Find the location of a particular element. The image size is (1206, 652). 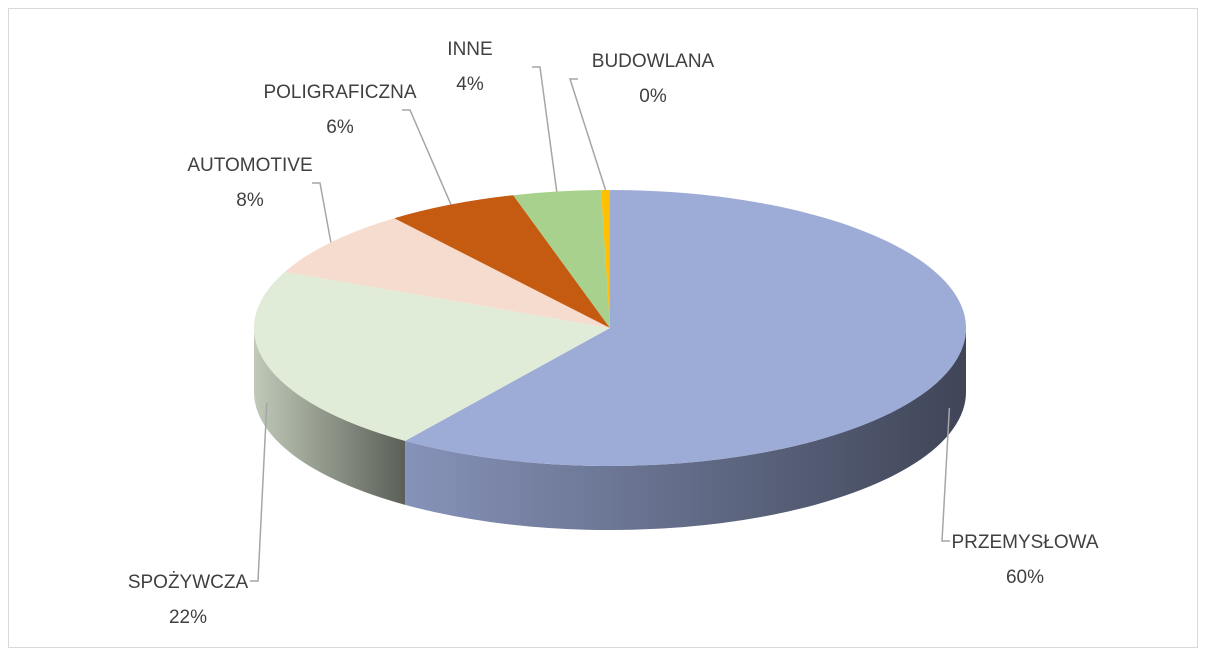

data-label-category: POLIGRAFICZNA is located at coordinates (339, 92).